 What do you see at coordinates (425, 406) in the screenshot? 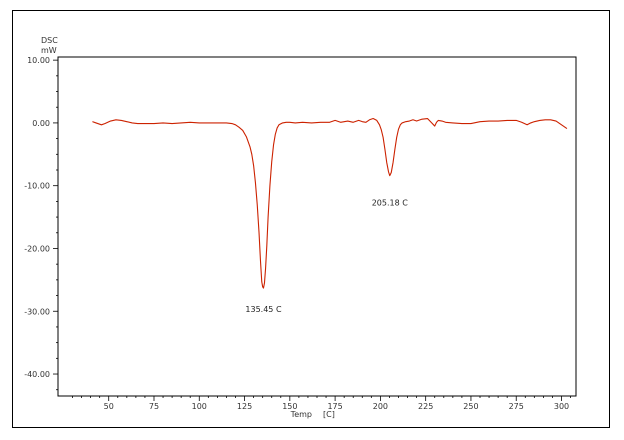
I see `x-tick-label: 225` at bounding box center [425, 406].